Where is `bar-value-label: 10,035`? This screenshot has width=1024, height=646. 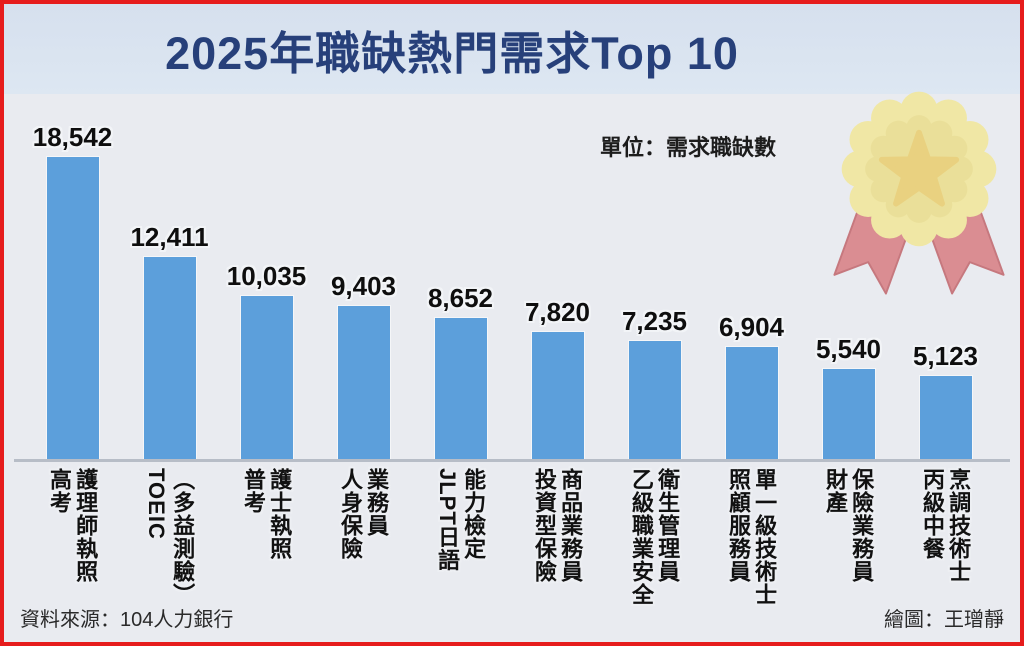
bar-value-label: 10,035 is located at coordinates (266, 276).